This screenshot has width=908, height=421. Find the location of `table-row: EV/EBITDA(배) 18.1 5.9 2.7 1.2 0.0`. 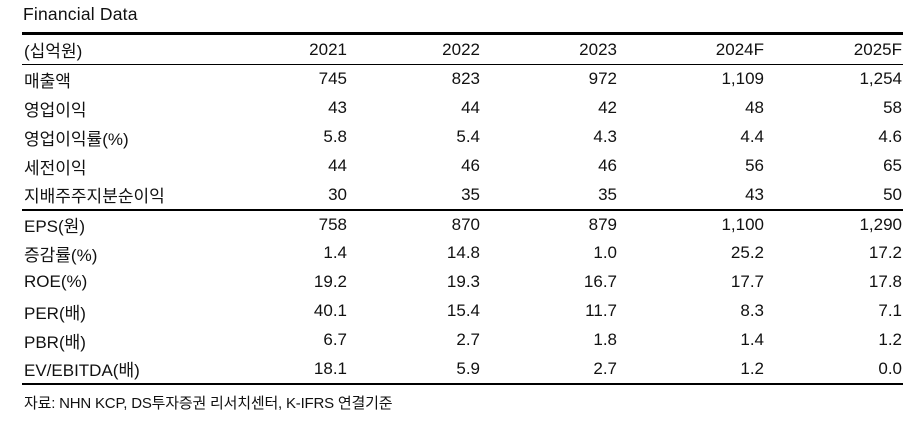

table-row: EV/EBITDA(배) 18.1 5.9 2.7 1.2 0.0 is located at coordinates (462, 369).